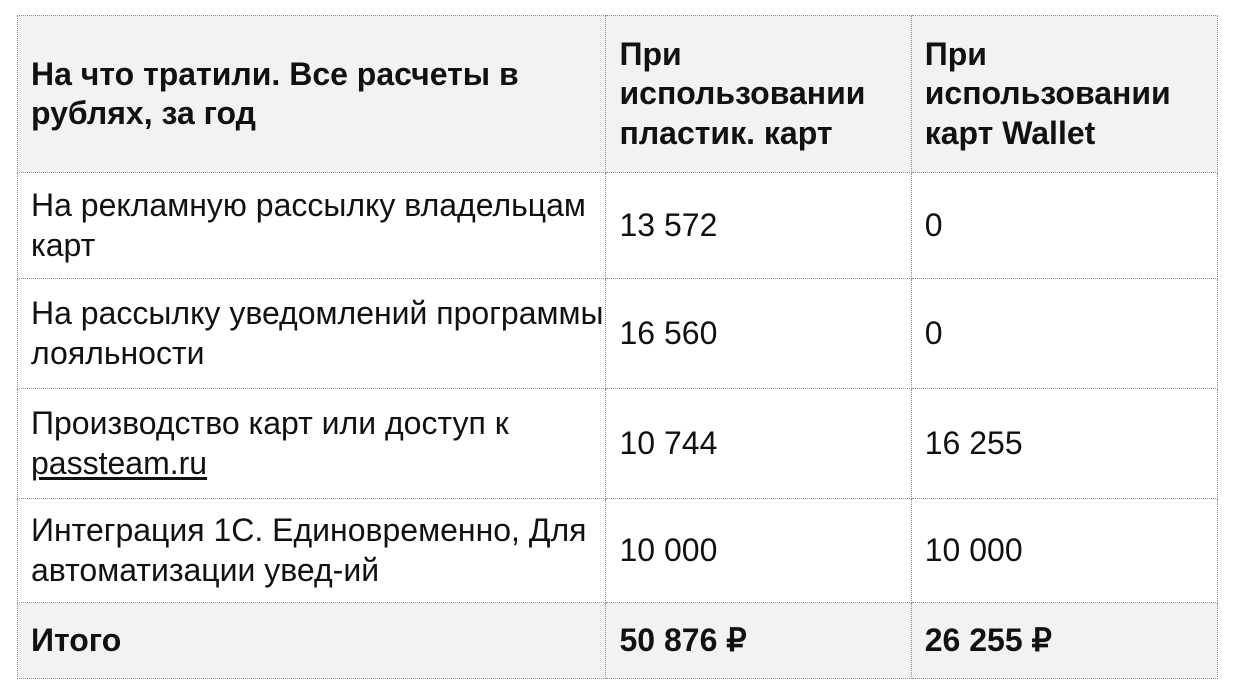 This screenshot has width=1236, height=698. What do you see at coordinates (311, 225) in the screenshot?
I see `row-label: На рекламную рассылку владельцам карт` at bounding box center [311, 225].